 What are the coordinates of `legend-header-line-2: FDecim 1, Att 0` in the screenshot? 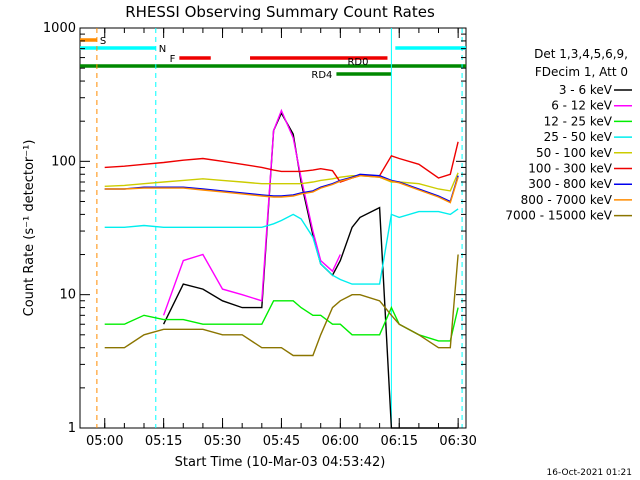 It's located at (581, 72).